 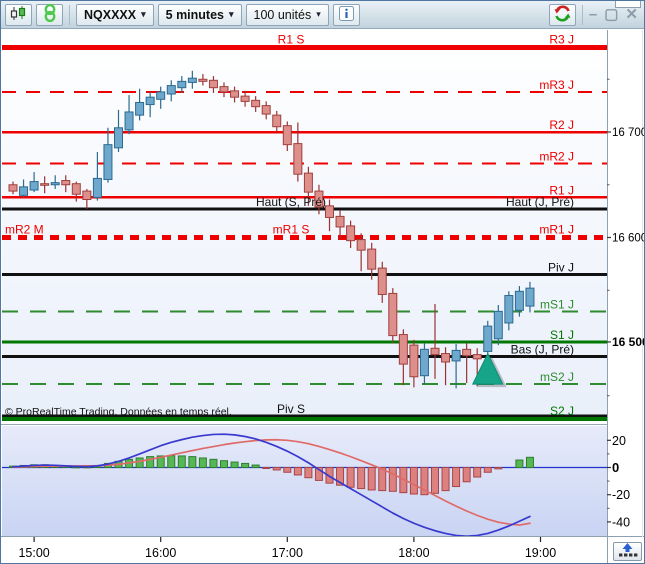 What do you see at coordinates (557, 304) in the screenshot?
I see `level-label-mS1J: mS1 J` at bounding box center [557, 304].